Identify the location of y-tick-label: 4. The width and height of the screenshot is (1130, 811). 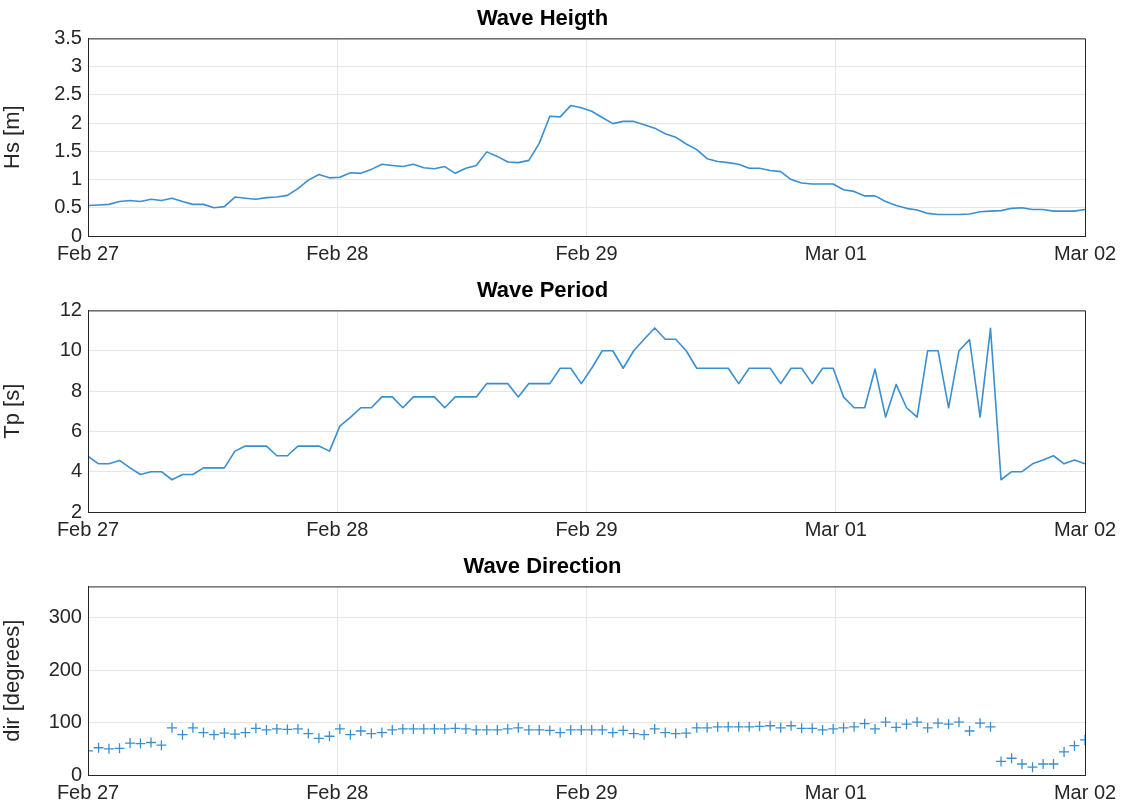
(76, 470).